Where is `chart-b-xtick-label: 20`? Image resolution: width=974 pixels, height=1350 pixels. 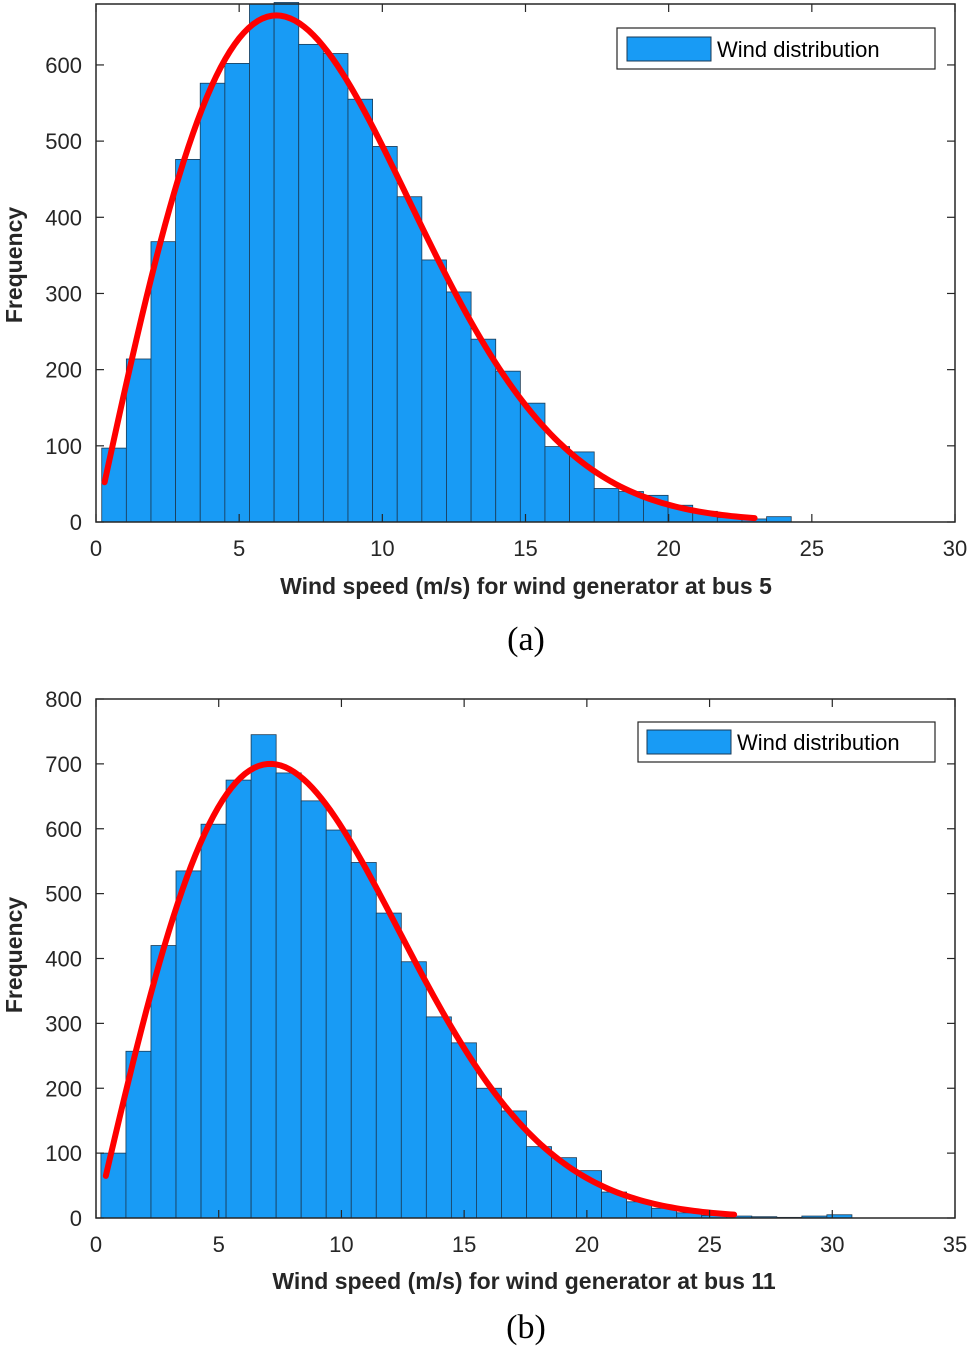
chart-b-xtick-label: 20 is located at coordinates (587, 1244).